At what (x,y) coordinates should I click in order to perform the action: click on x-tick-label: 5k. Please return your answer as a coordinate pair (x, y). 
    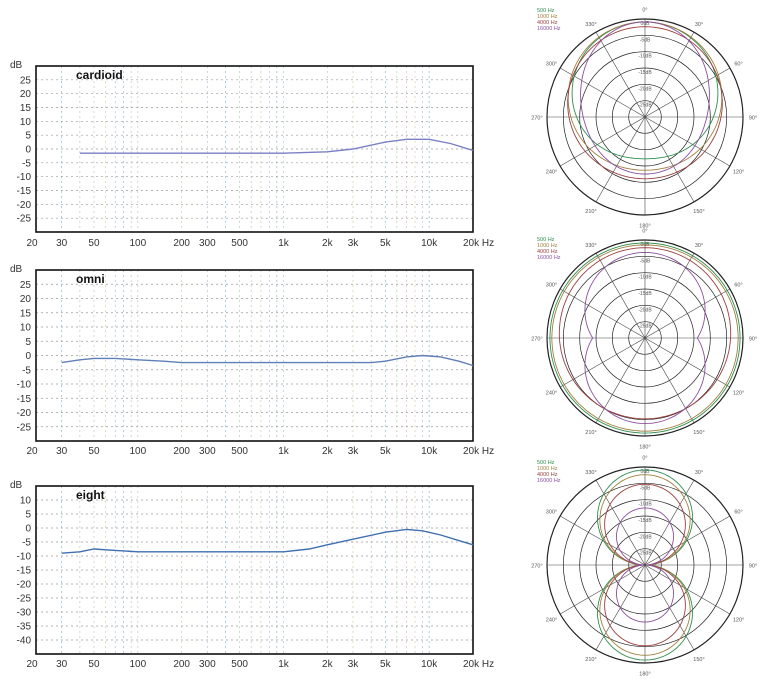
    Looking at the image, I should click on (386, 243).